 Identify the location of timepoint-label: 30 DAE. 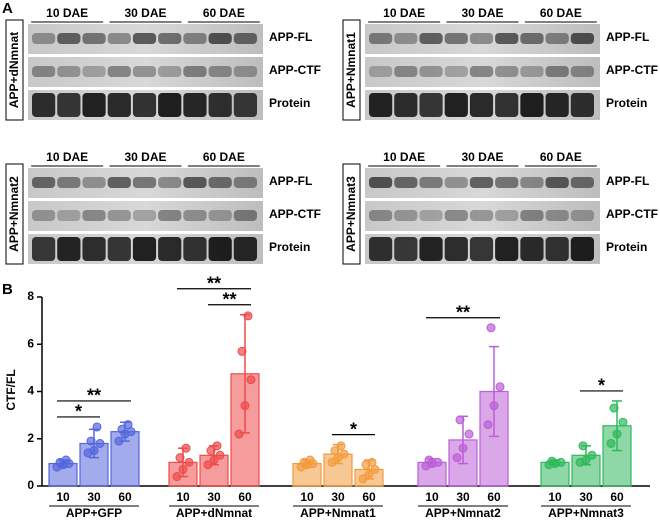
(482, 13).